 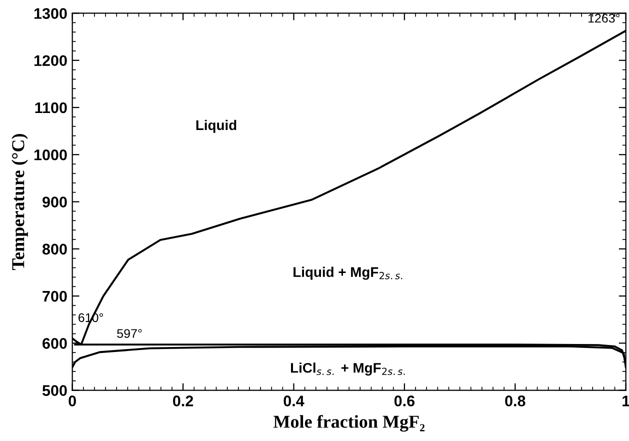 I want to click on y-tick-label: 1200, so click(x=50, y=60).